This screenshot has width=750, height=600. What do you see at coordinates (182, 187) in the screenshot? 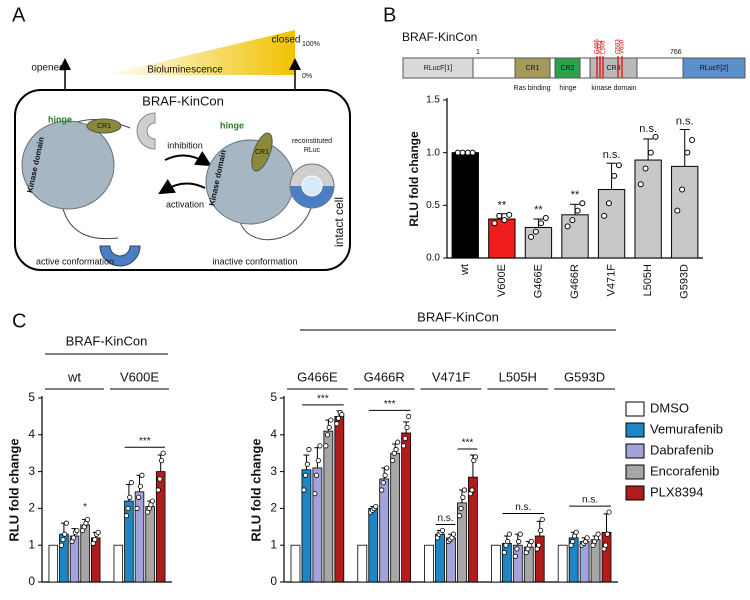
I see `arrow` at bounding box center [182, 187].